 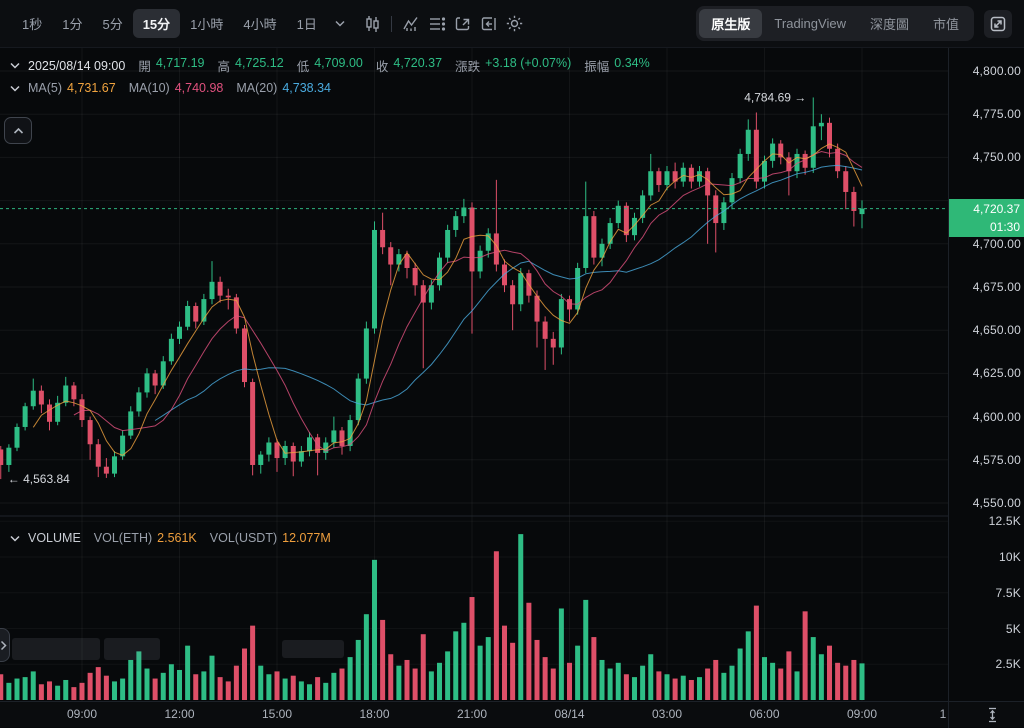 I want to click on fullscreen-button, so click(x=998, y=23).